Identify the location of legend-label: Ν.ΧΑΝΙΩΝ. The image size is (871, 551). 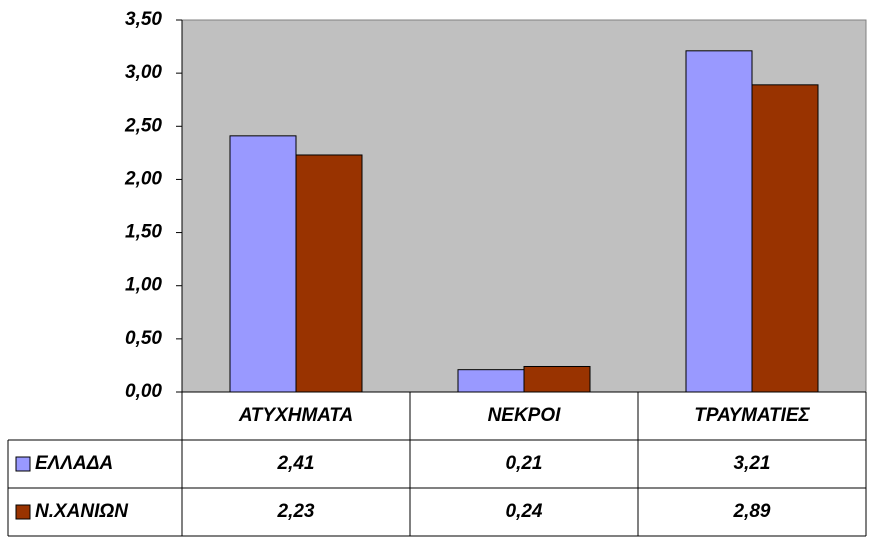
(82, 511).